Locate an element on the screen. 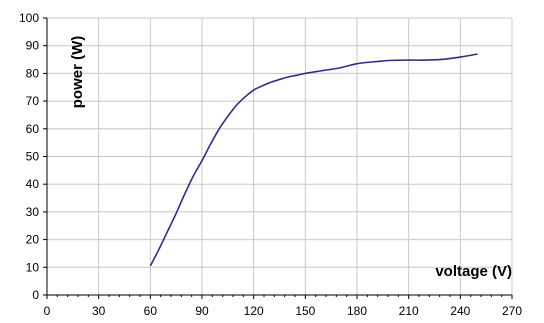 The image size is (544, 323). y-tick-label: 60 is located at coordinates (33, 129).